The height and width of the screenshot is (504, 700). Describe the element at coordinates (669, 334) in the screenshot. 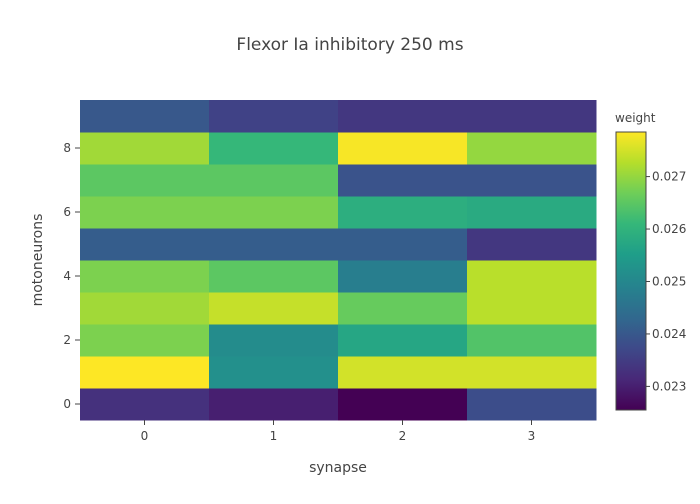

I see `colorbar-tick-label: 0.024` at that location.